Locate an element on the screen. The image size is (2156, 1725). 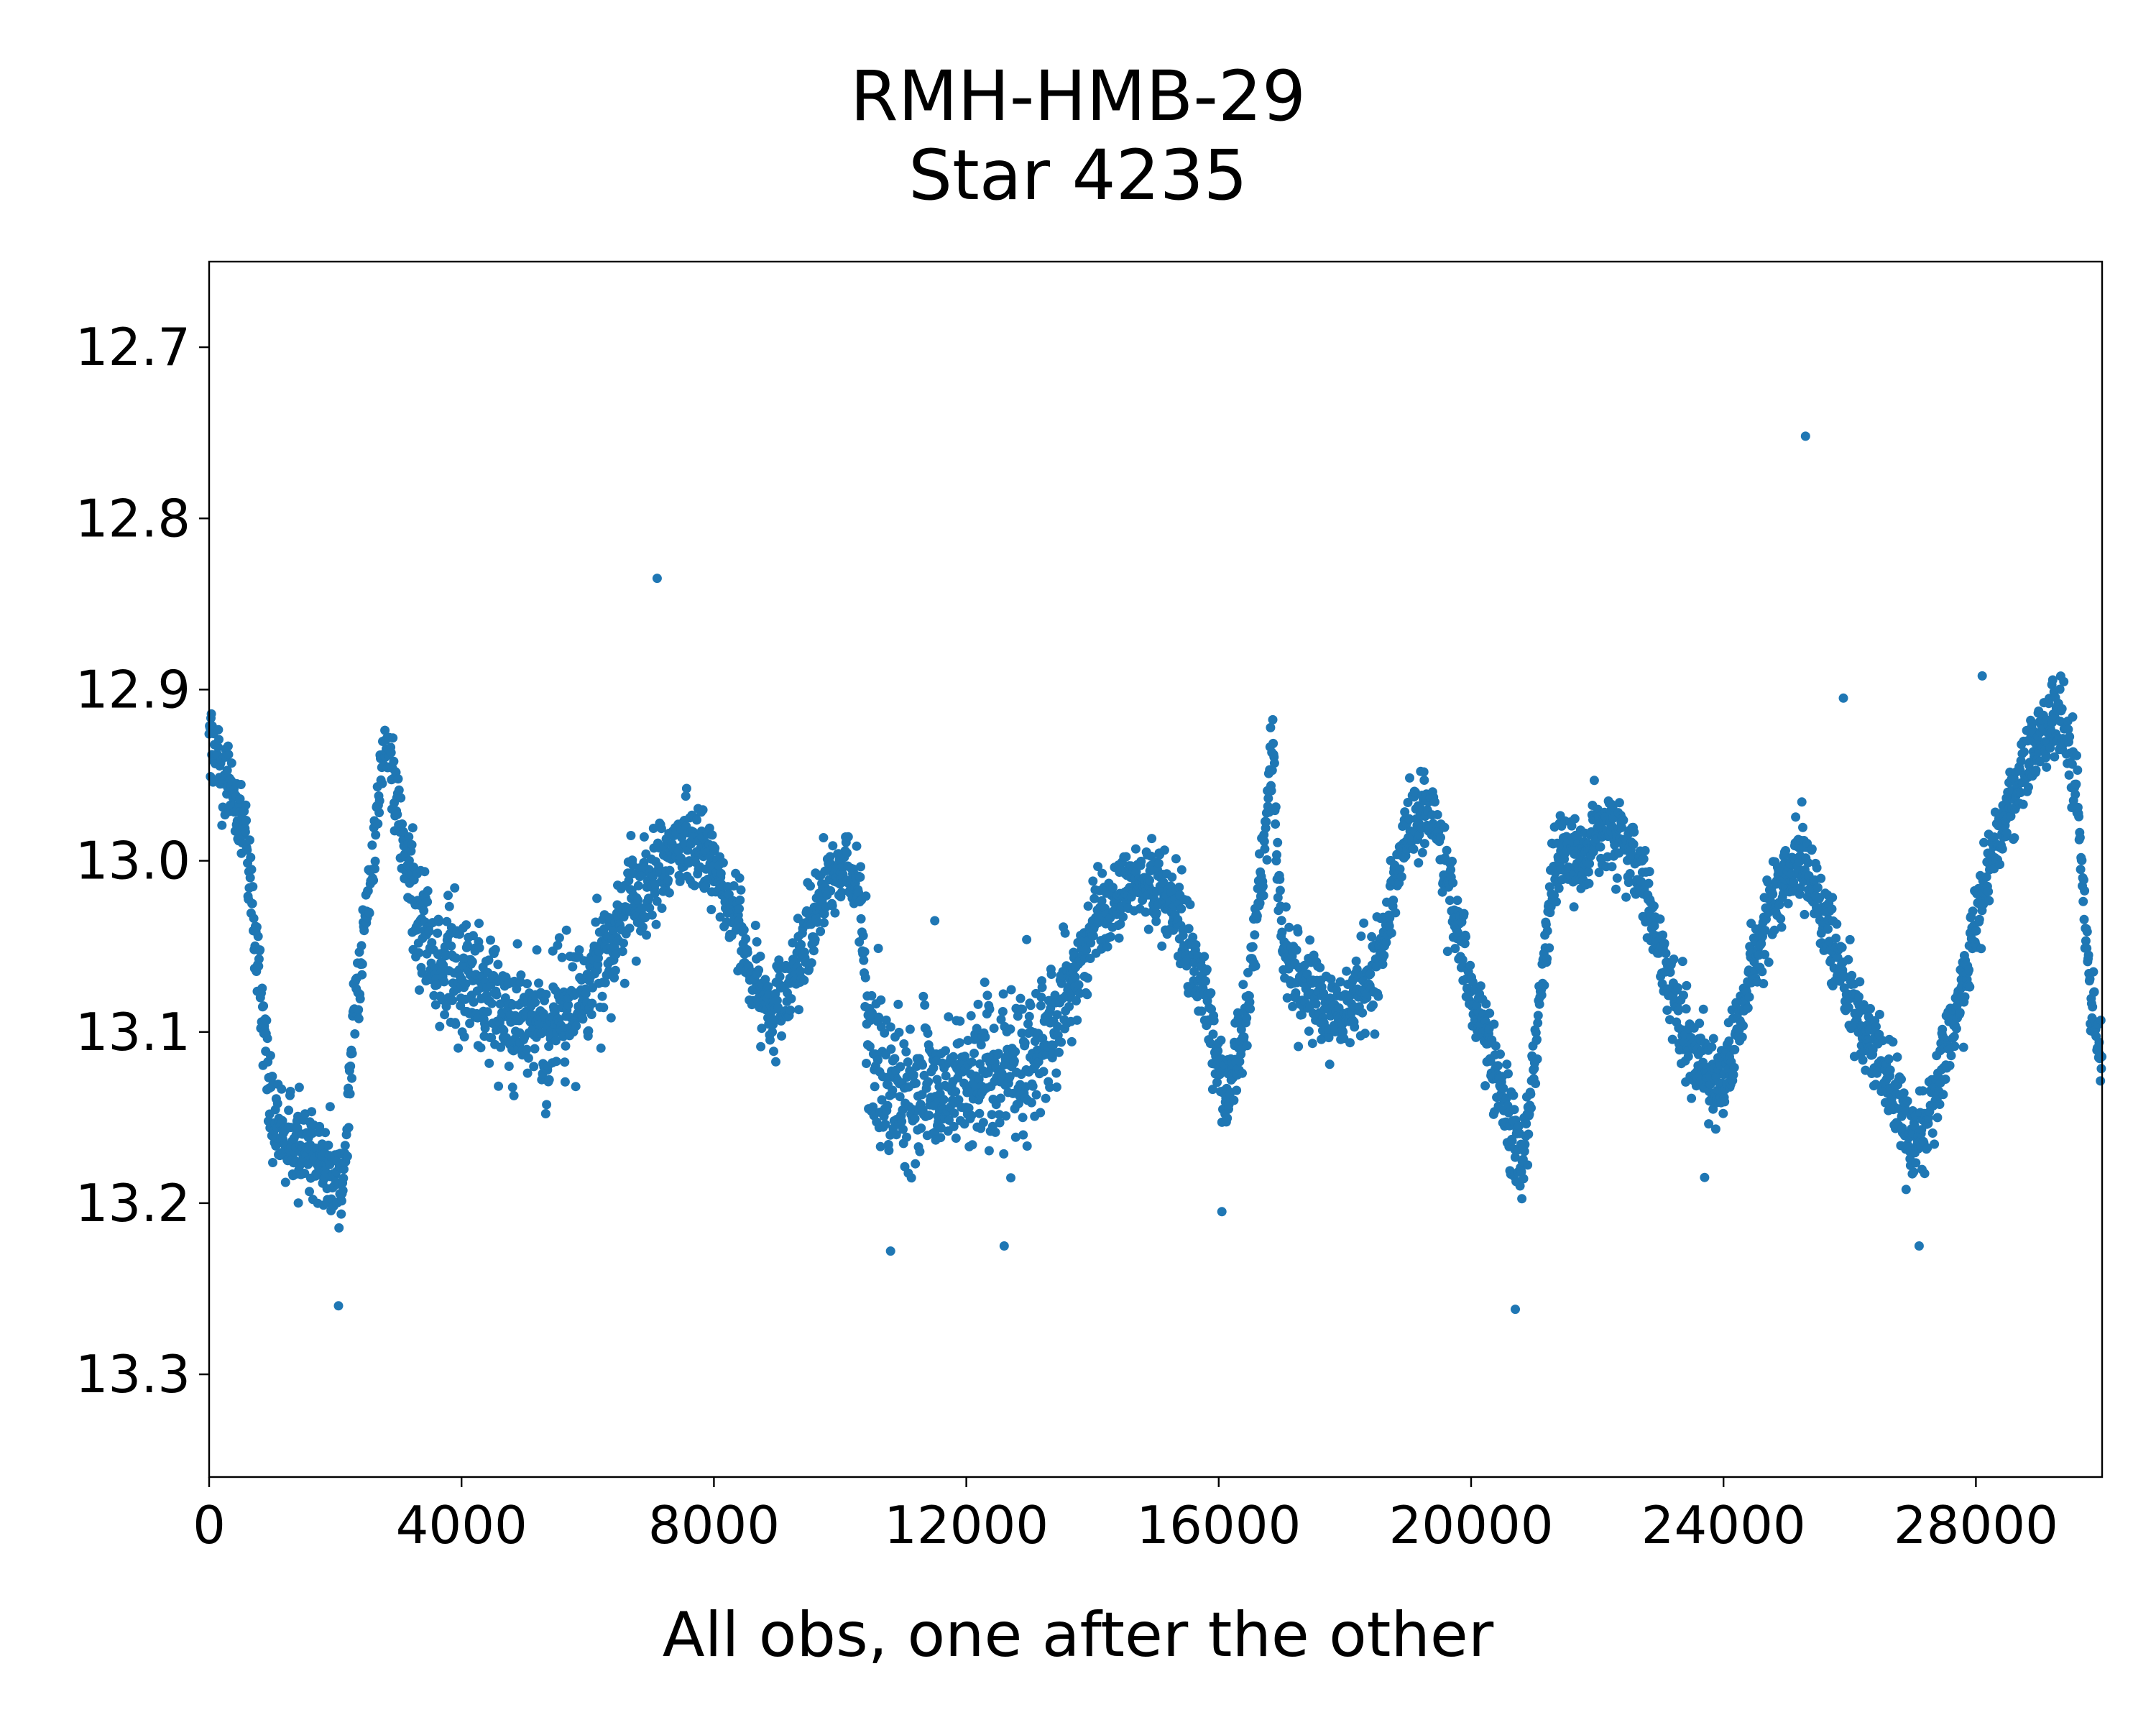
outlier-point is located at coordinates (935, 921).